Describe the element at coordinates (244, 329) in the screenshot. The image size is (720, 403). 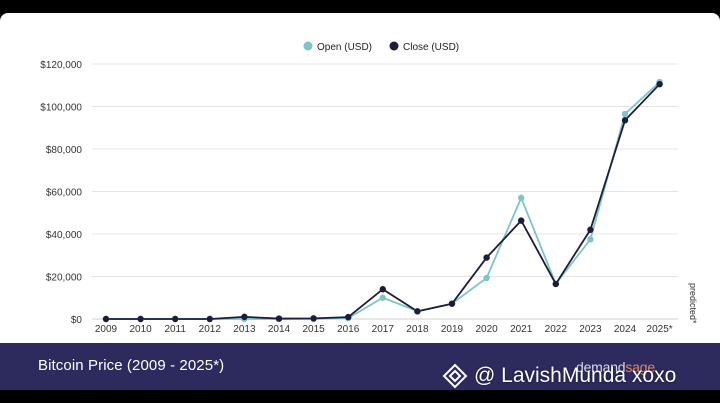
I see `x-tick-label: 2013` at that location.